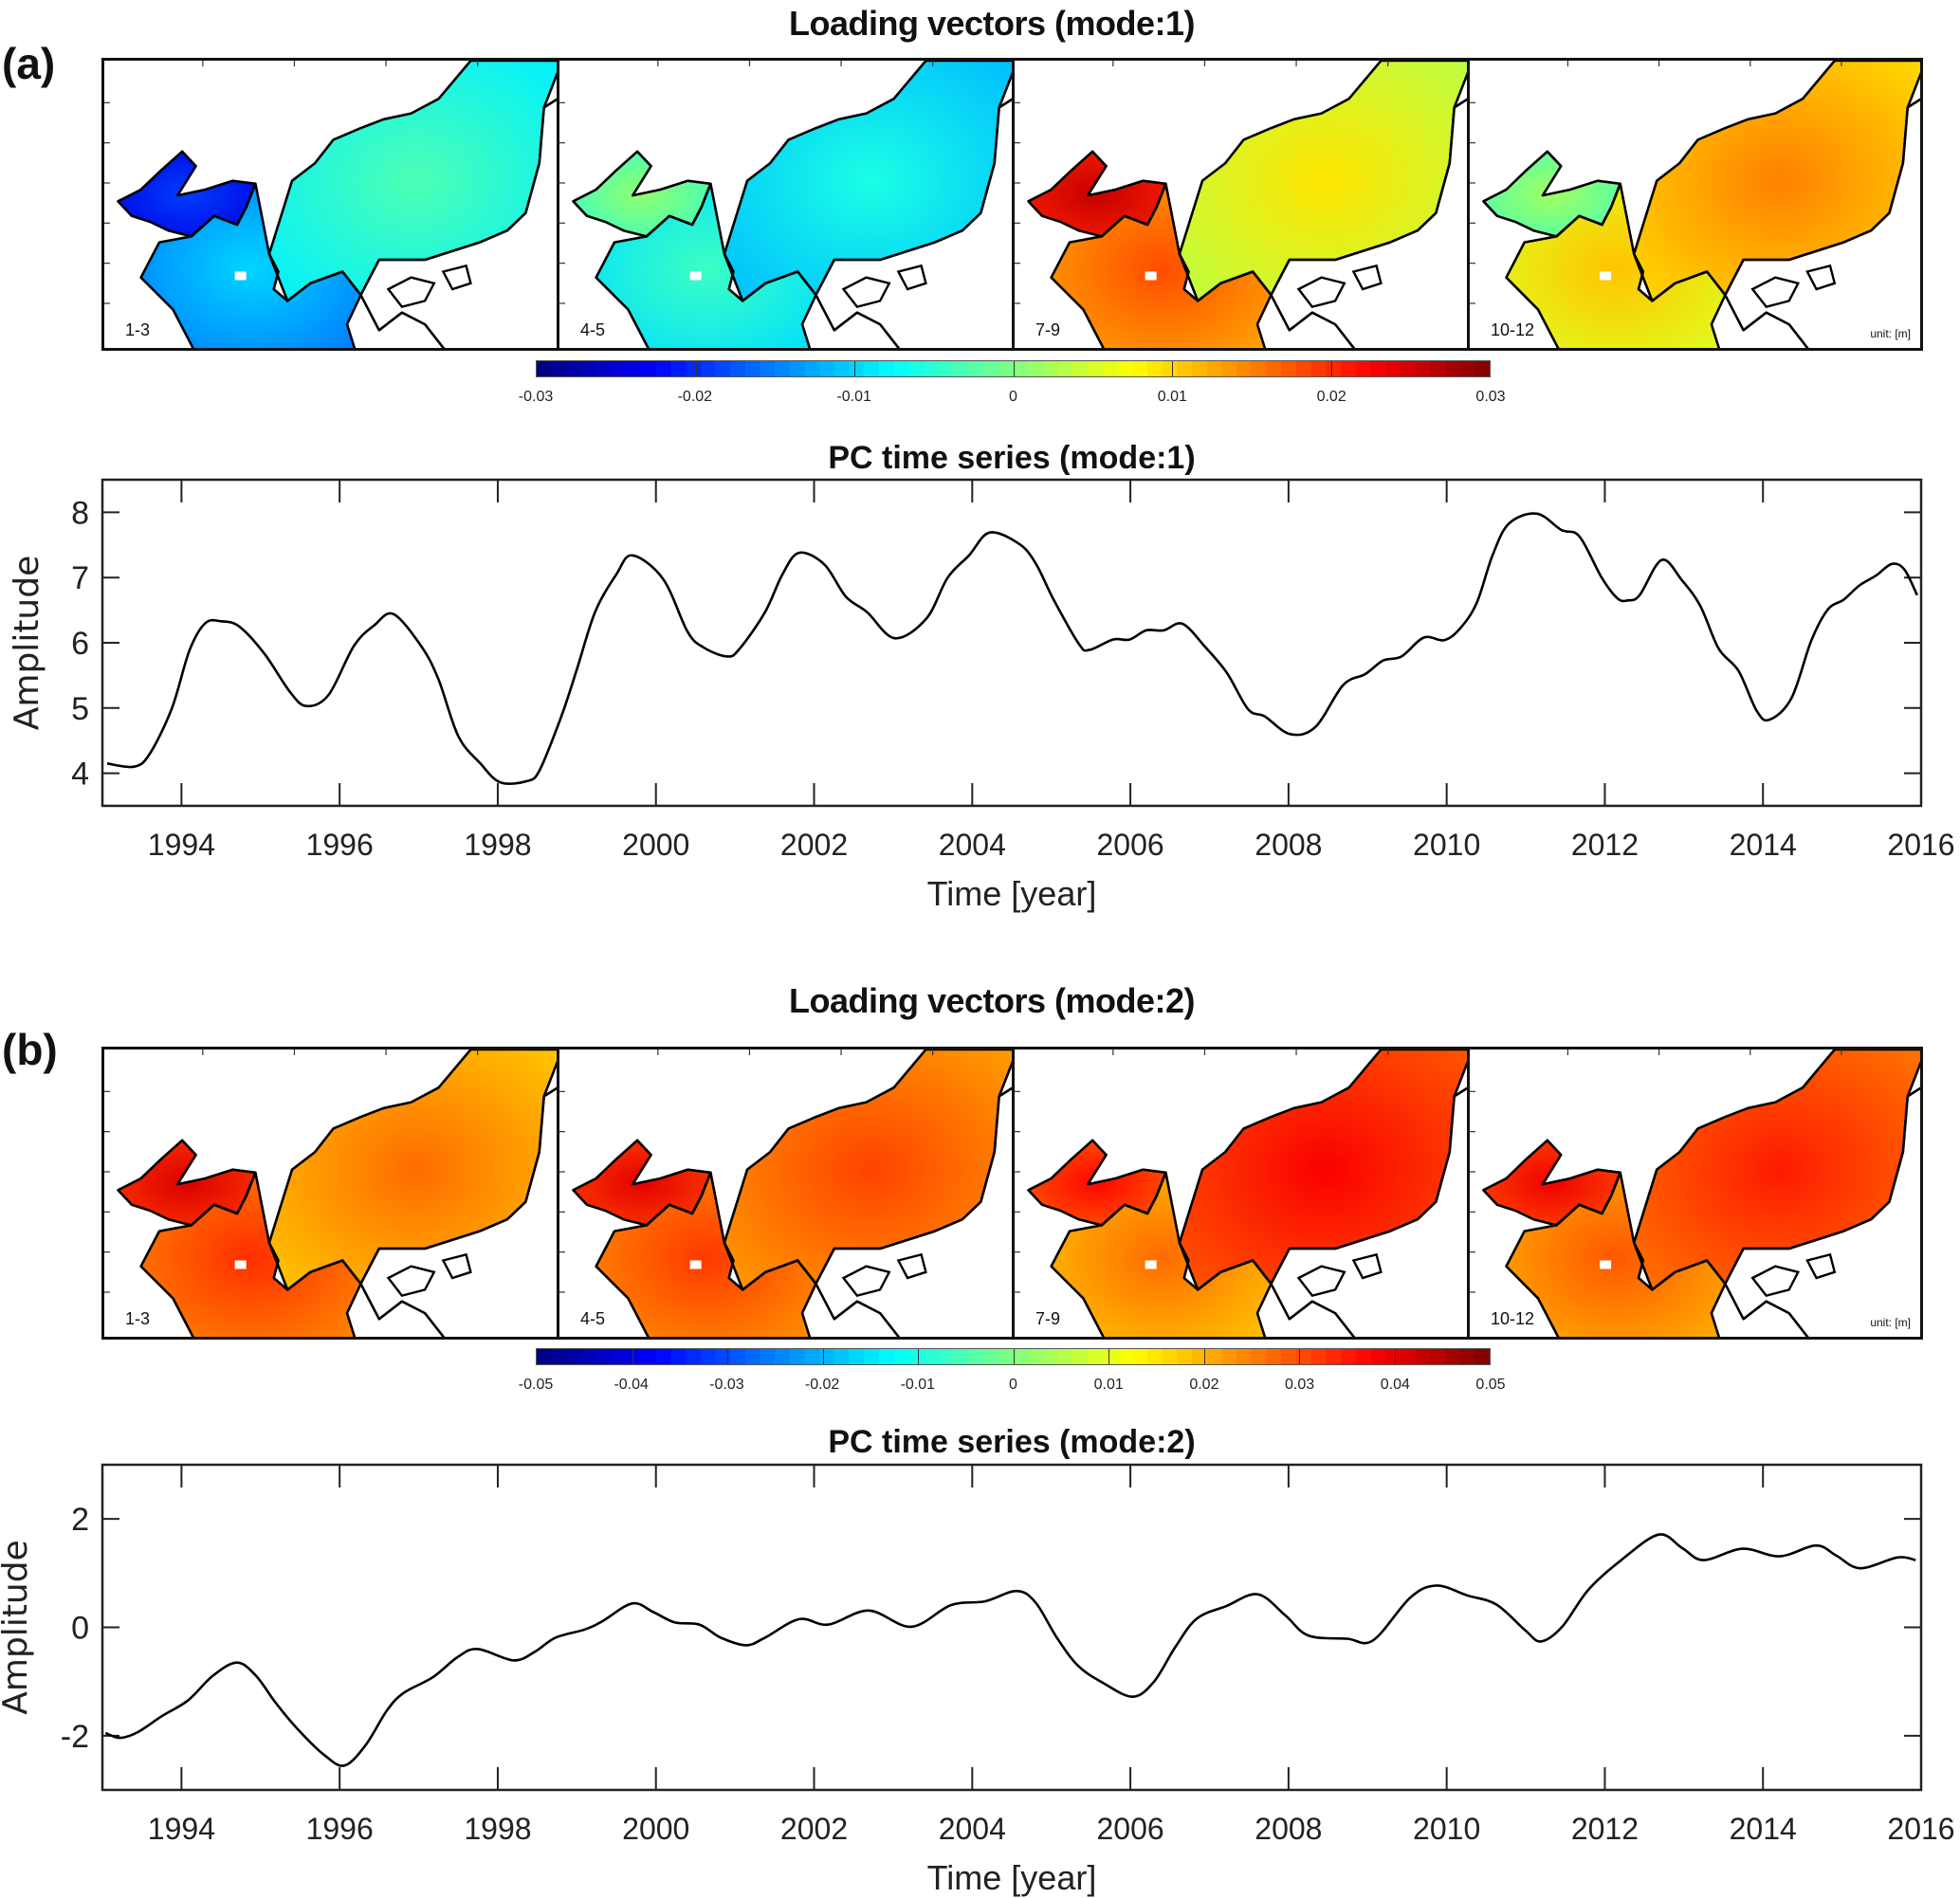 This screenshot has height=1898, width=1960. I want to click on x-tick-label: 2012, so click(1605, 1829).